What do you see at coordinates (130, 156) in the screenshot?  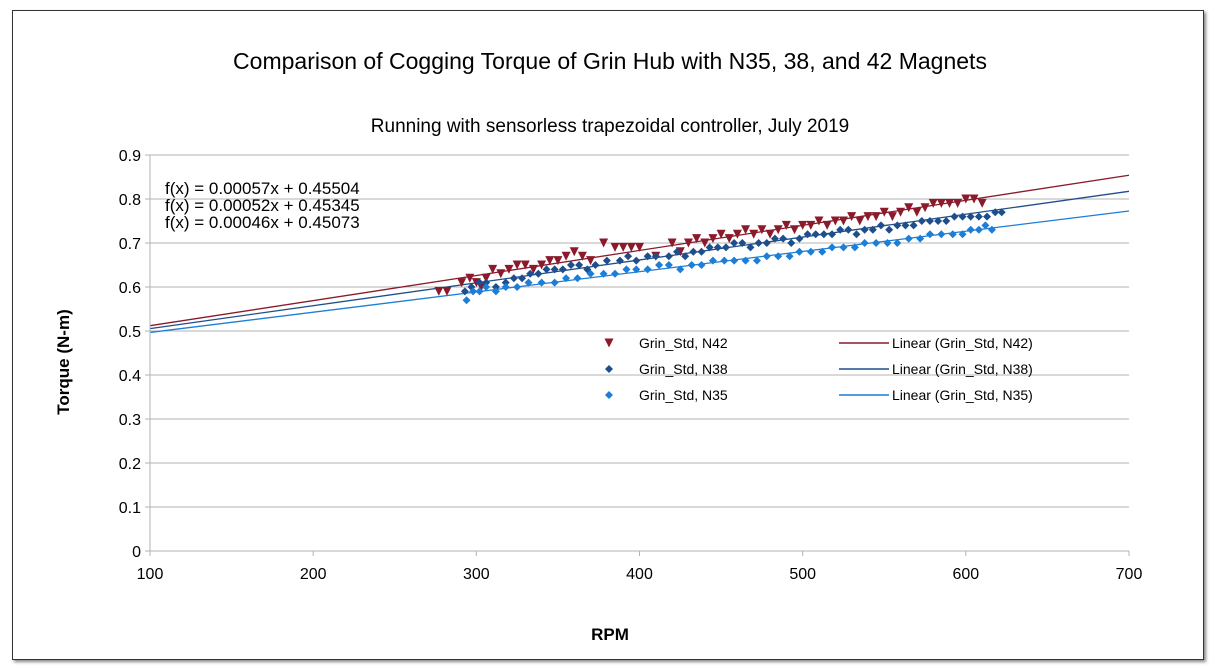 I see `y-tick-label: 0.9` at bounding box center [130, 156].